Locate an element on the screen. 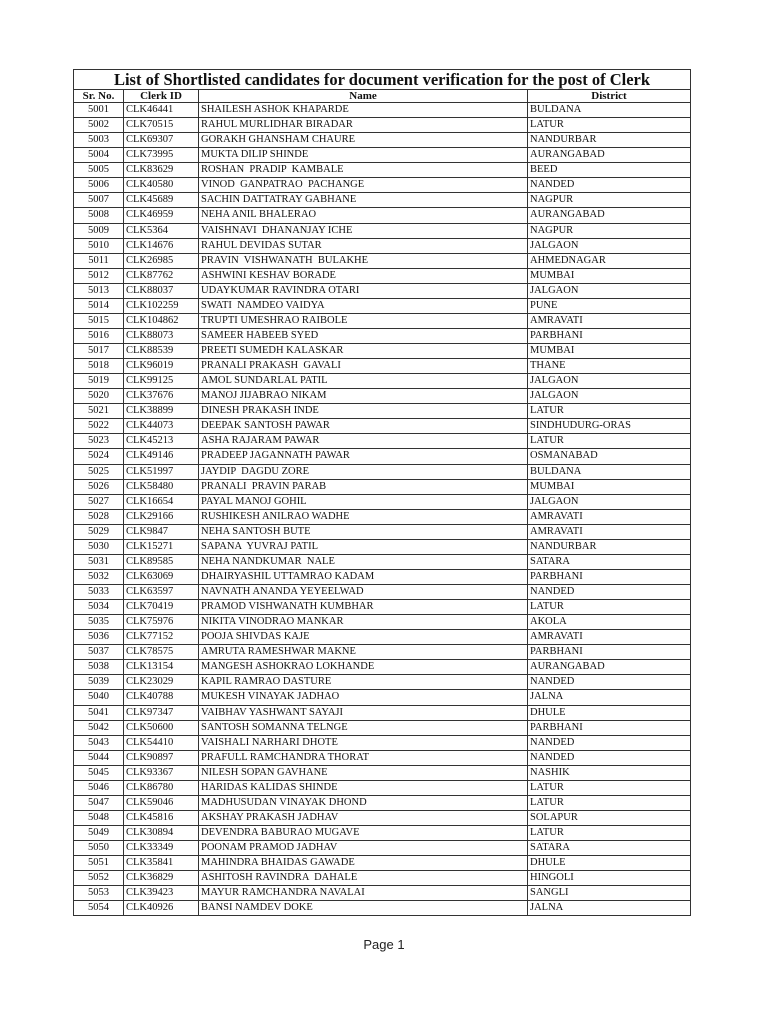  name-cell: ROSHAN PRADIP KAMBALE is located at coordinates (363, 170).